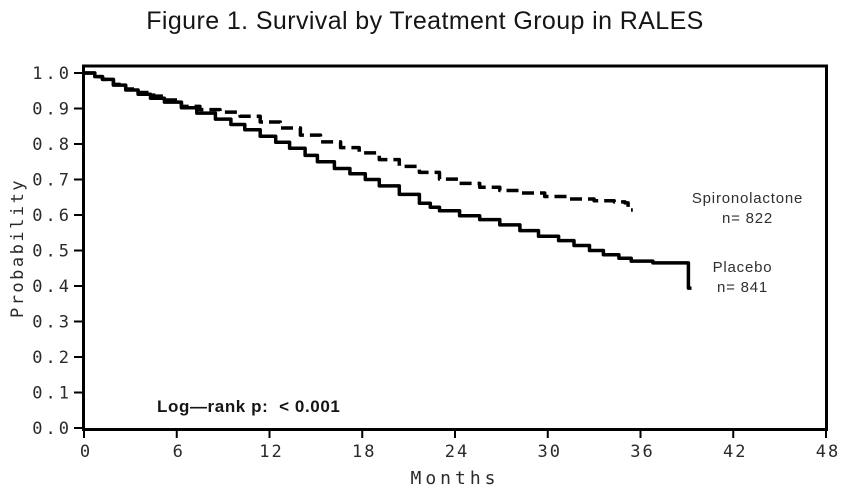 The width and height of the screenshot is (850, 498). What do you see at coordinates (52, 216) in the screenshot?
I see `y-tick-label: 0.6` at bounding box center [52, 216].